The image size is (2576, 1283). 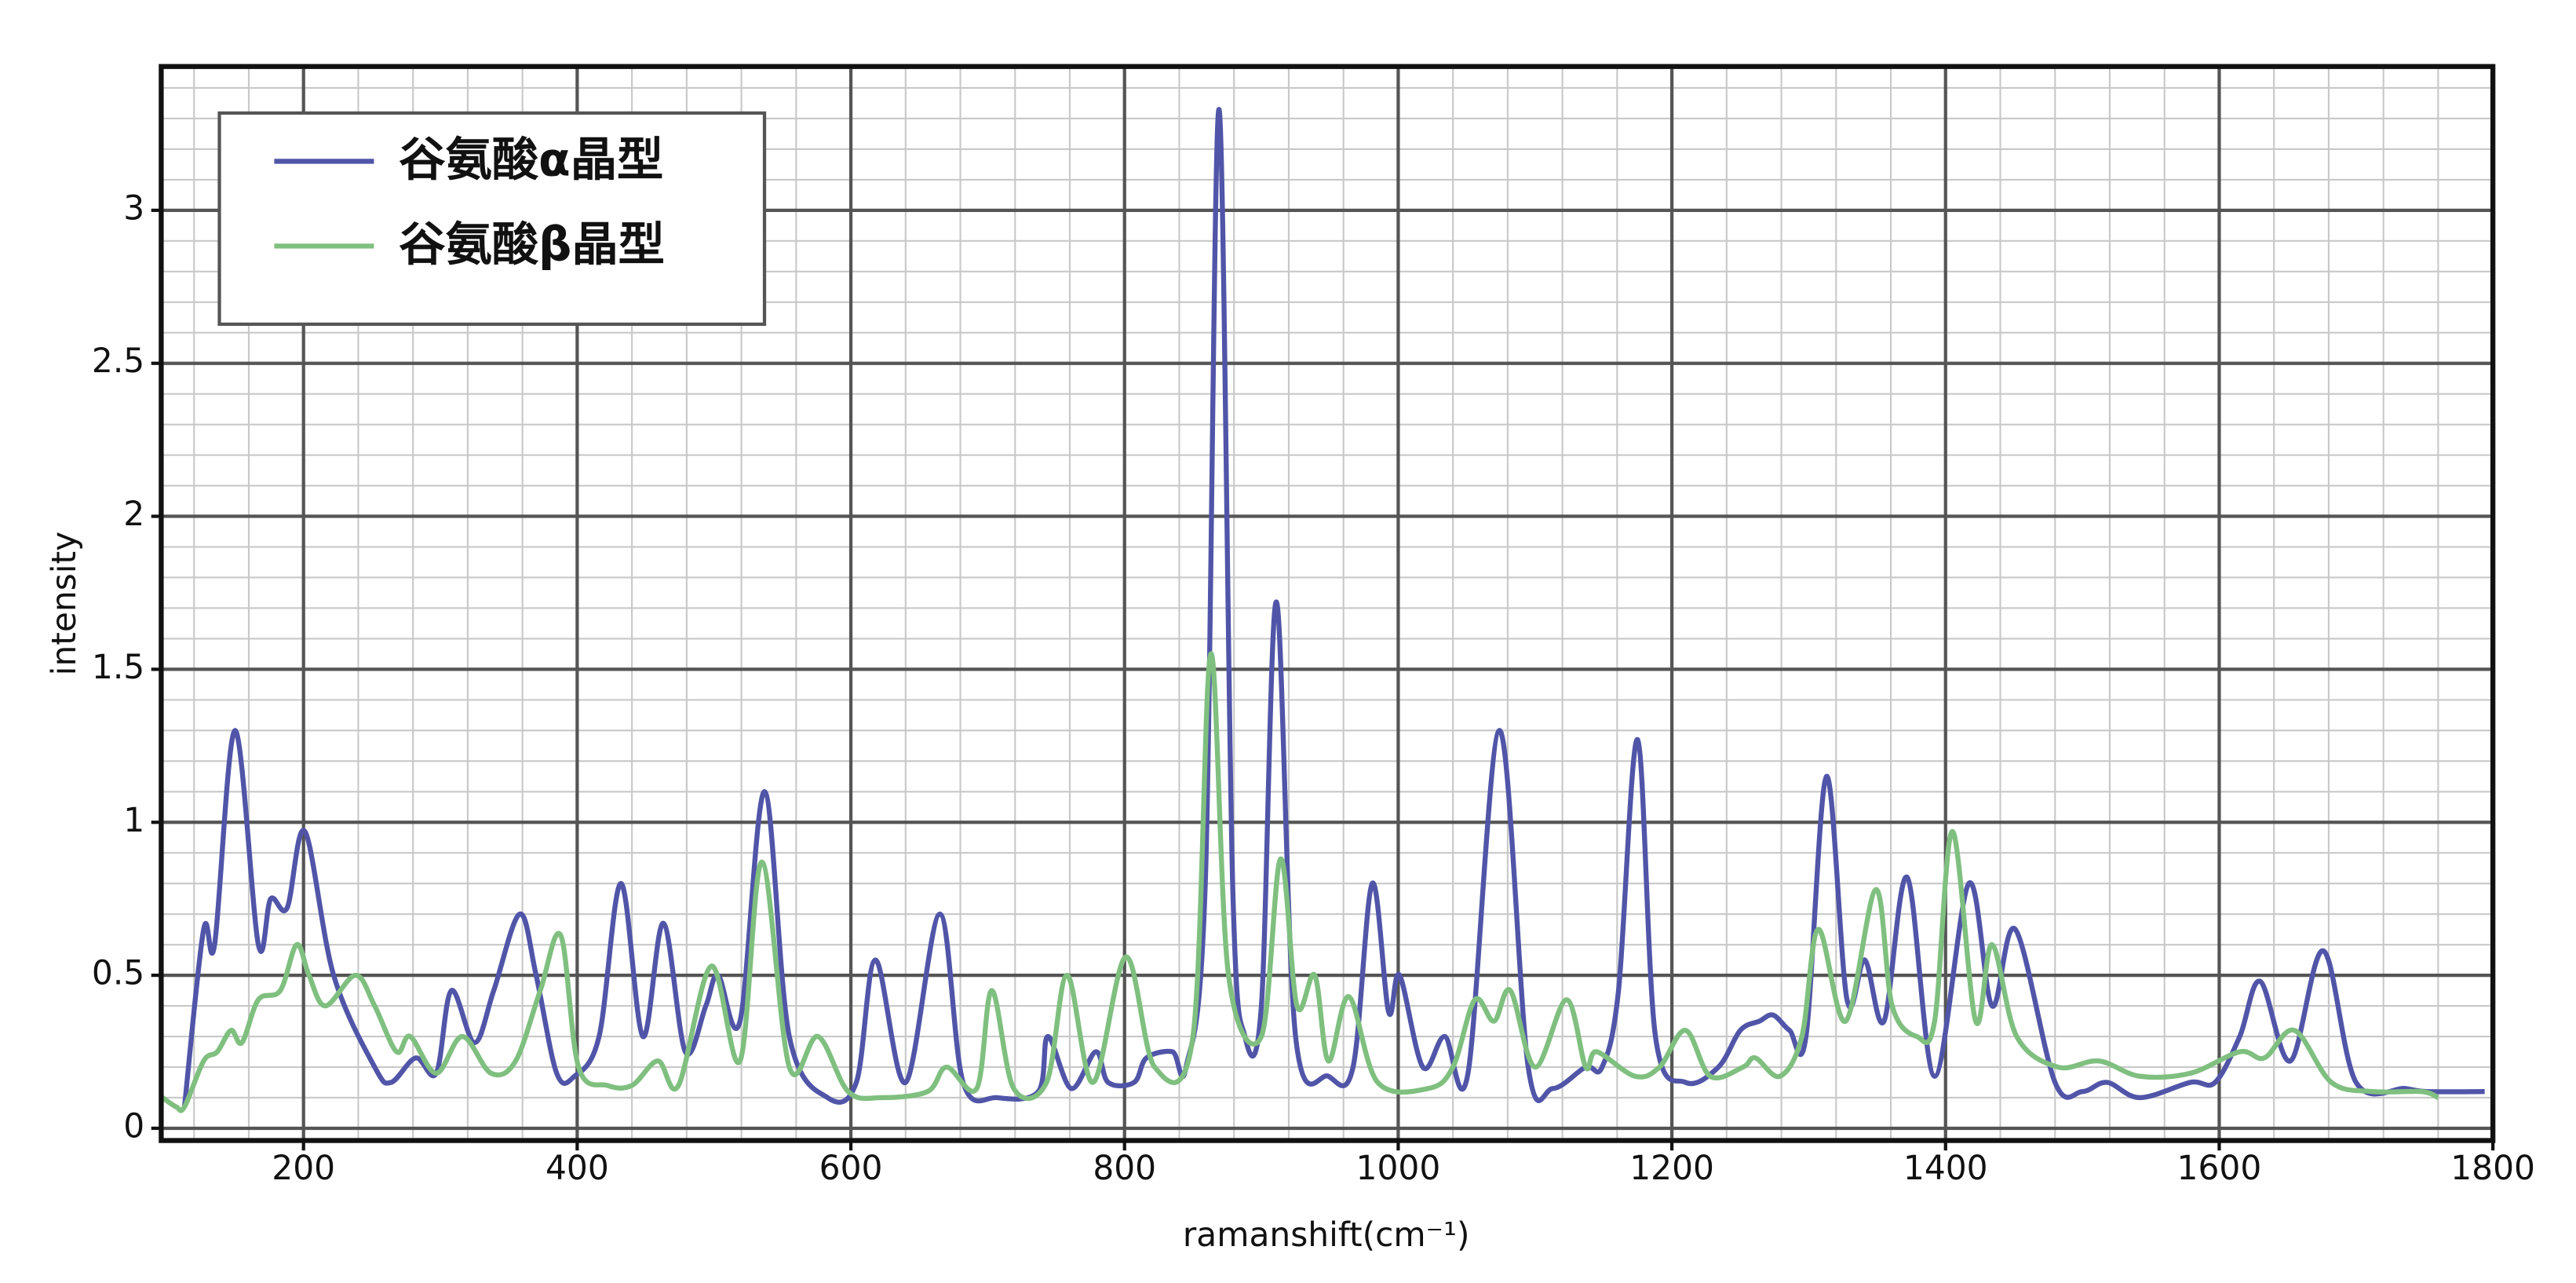 I want to click on y-tick-label: 2.5, so click(x=118, y=361).